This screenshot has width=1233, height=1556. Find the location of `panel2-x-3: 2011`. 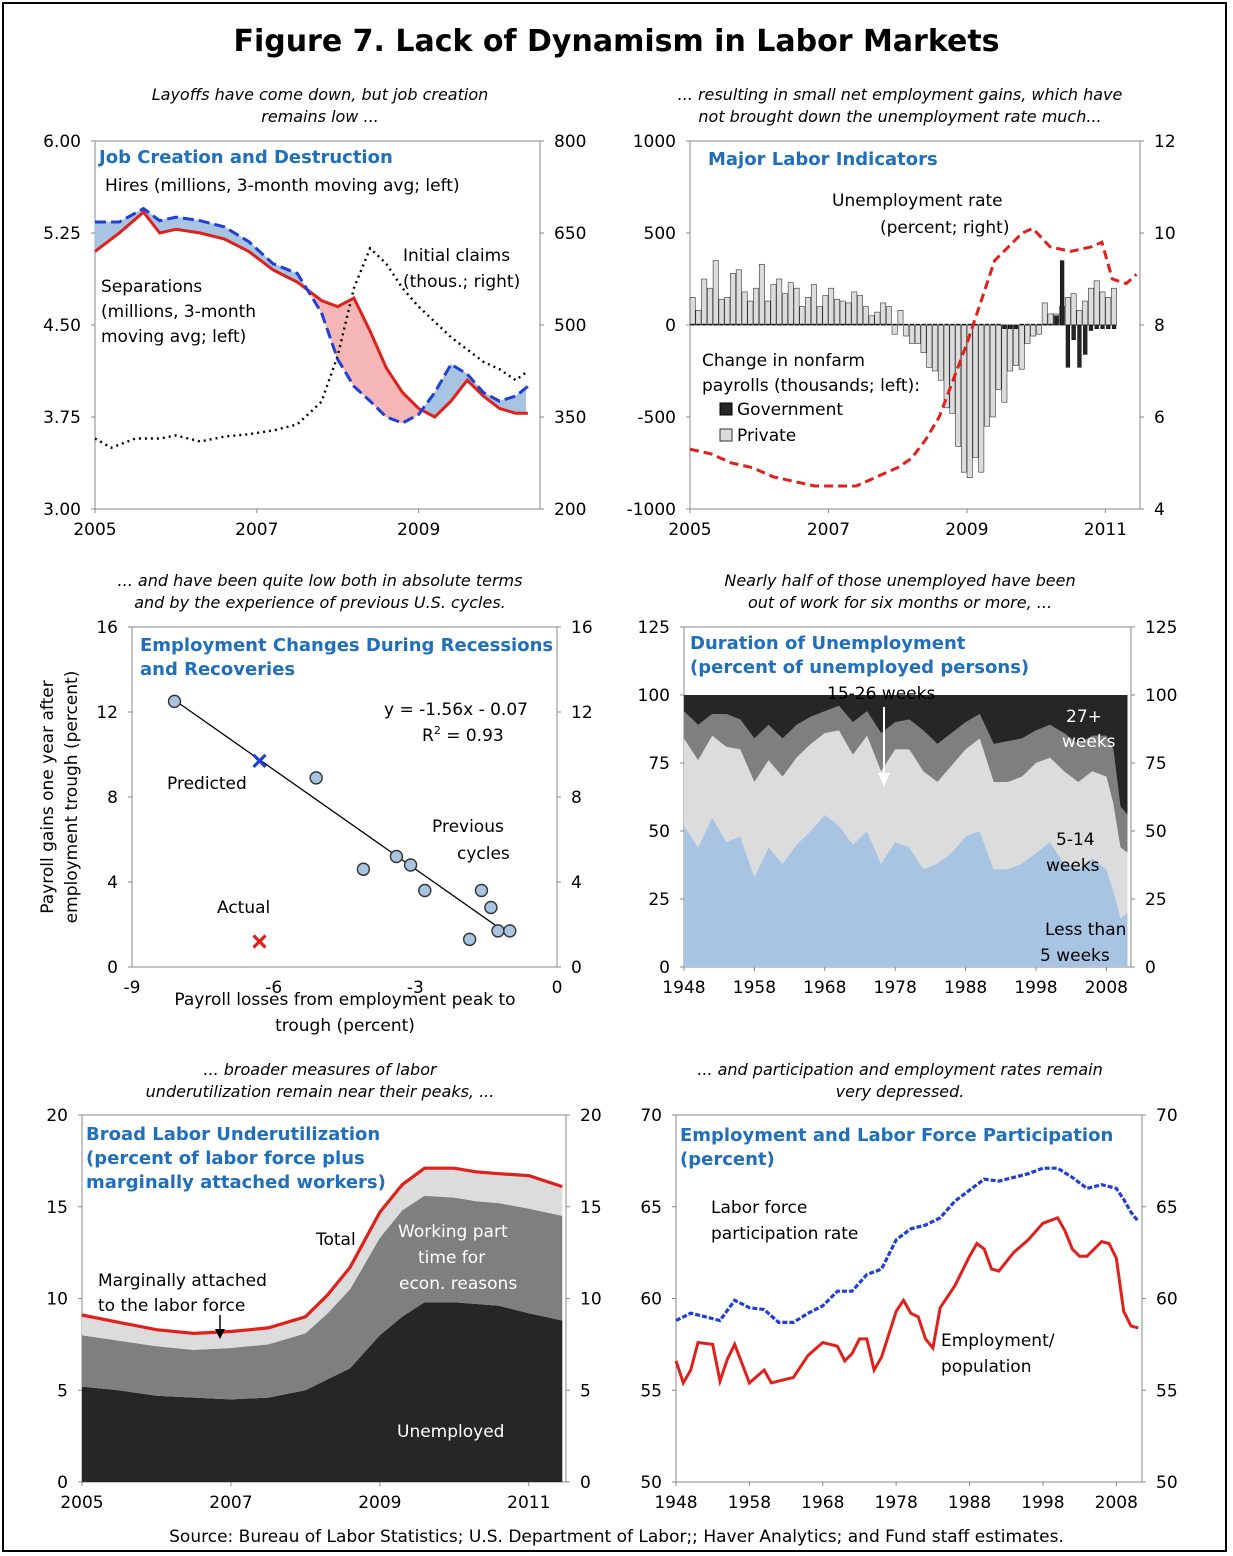

panel2-x-3: 2011 is located at coordinates (1105, 530).